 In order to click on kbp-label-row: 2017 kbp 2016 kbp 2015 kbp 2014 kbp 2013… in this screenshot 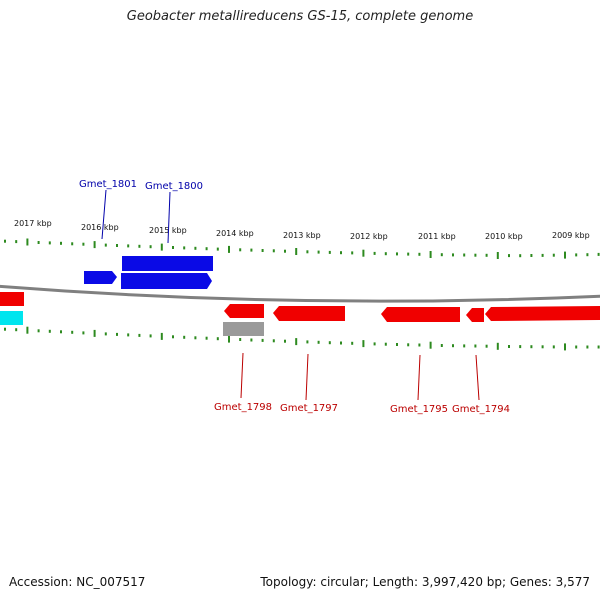, I will do `click(302, 230)`.